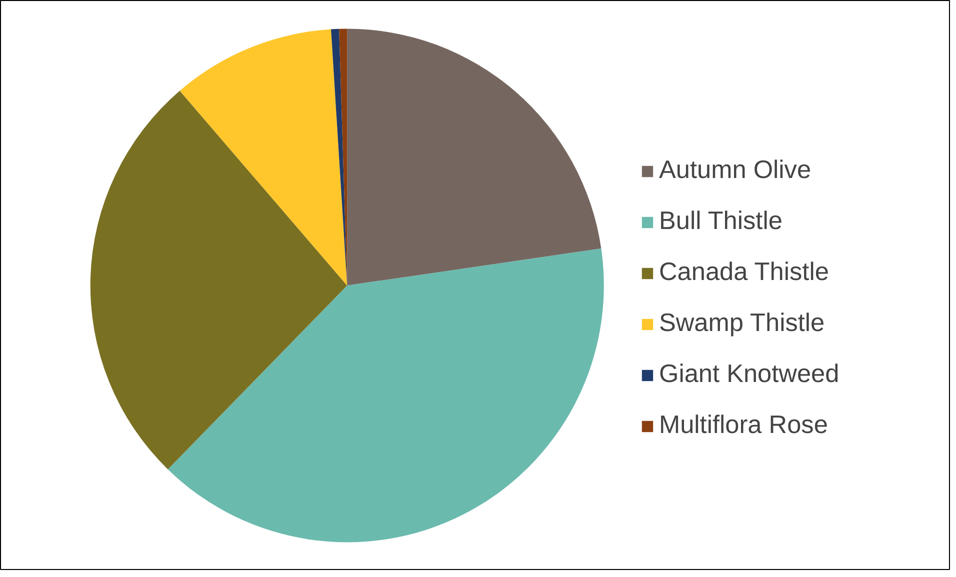 The height and width of the screenshot is (577, 956). What do you see at coordinates (720, 221) in the screenshot?
I see `legend-label: Bull Thistle` at bounding box center [720, 221].